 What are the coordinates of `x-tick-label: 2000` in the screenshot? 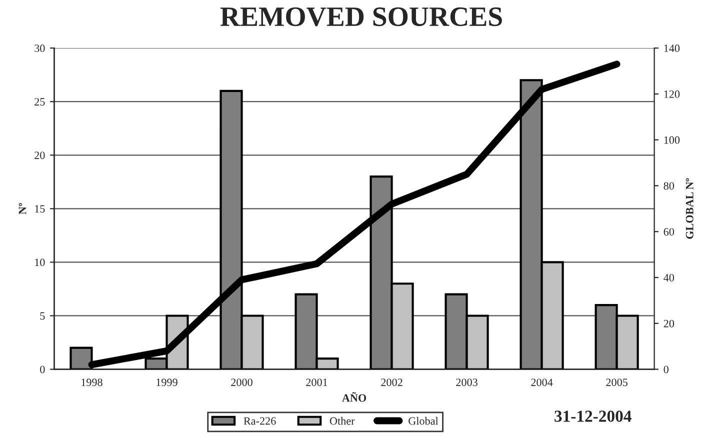 It's located at (241, 382).